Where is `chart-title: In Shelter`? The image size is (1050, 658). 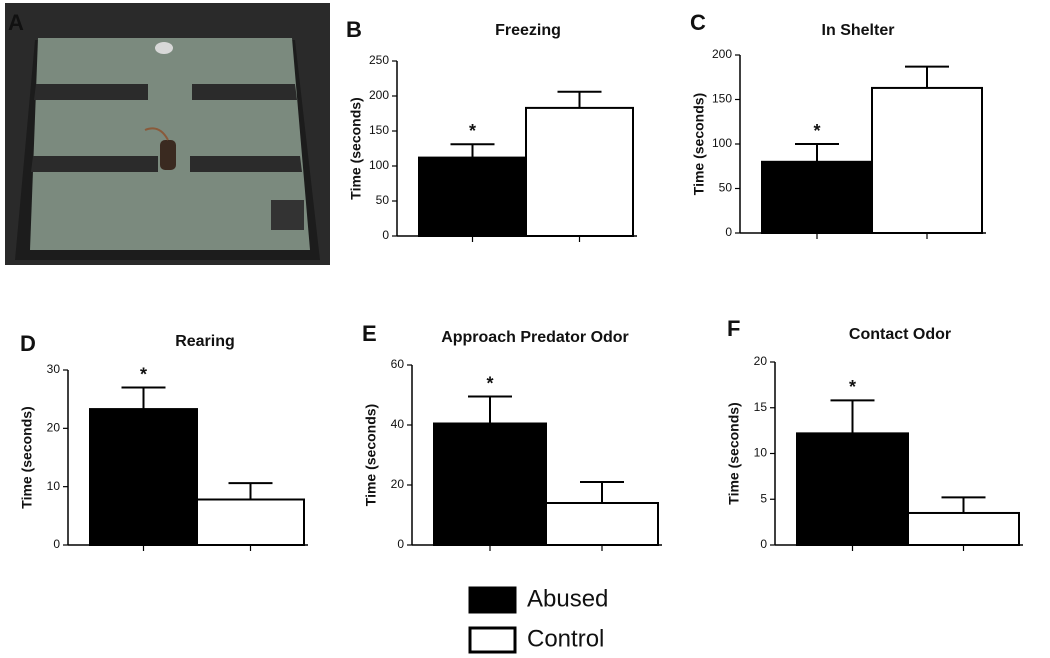 chart-title: In Shelter is located at coordinates (858, 30).